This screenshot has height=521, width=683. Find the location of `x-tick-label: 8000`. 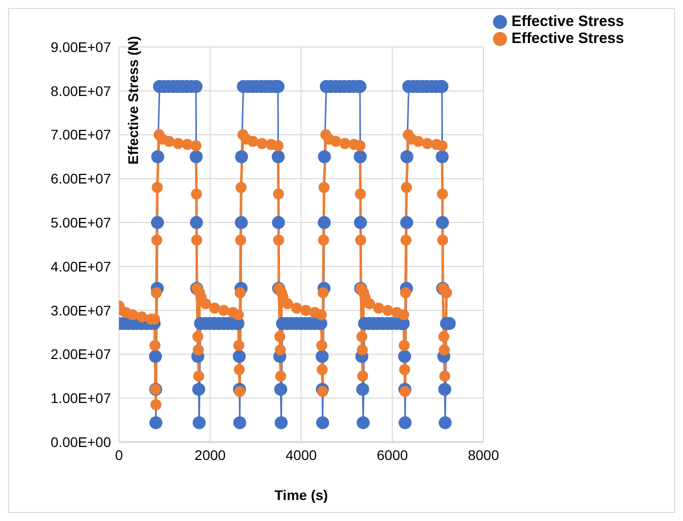

x-tick-label: 8000 is located at coordinates (484, 454).